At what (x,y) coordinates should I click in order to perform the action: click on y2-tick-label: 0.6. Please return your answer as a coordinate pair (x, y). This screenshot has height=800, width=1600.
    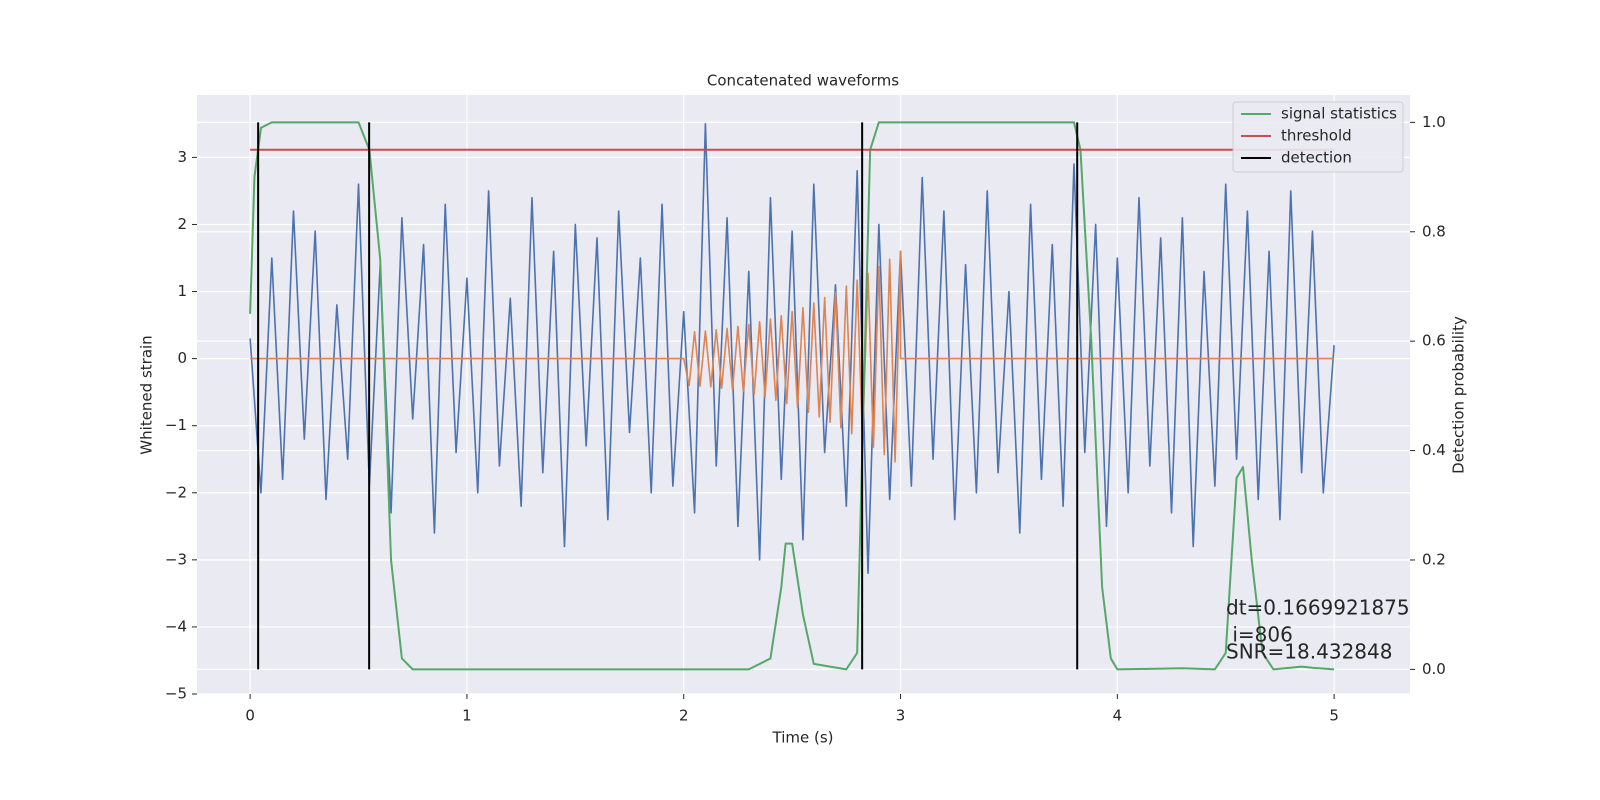
    Looking at the image, I should click on (1434, 341).